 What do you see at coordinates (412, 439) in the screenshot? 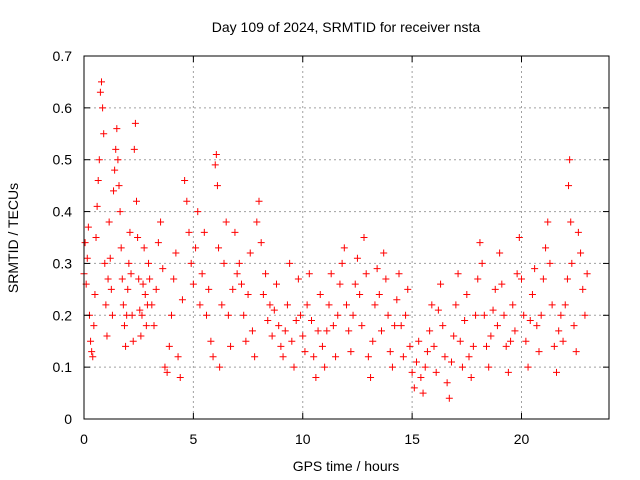
I see `x-tick-label: 15` at bounding box center [412, 439].